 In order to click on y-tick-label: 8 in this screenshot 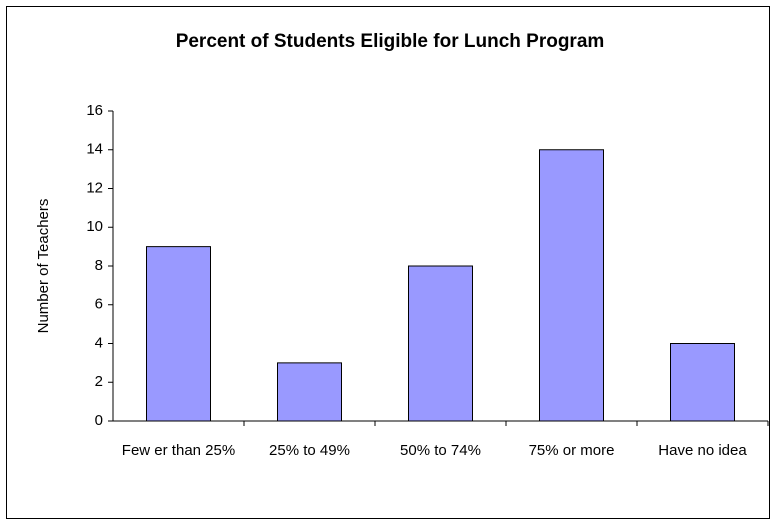, I will do `click(99, 265)`.